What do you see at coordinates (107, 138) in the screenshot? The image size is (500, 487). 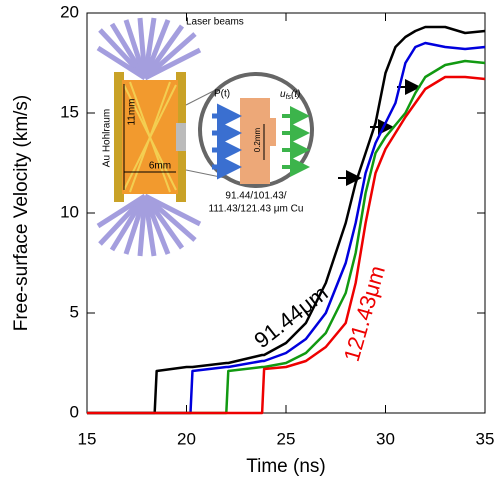 I see `inset-label: Au Hohlraum` at bounding box center [107, 138].